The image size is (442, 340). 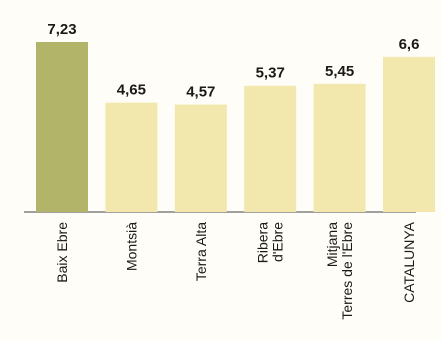 I want to click on bar-value-label: 7,23, so click(x=61, y=29).